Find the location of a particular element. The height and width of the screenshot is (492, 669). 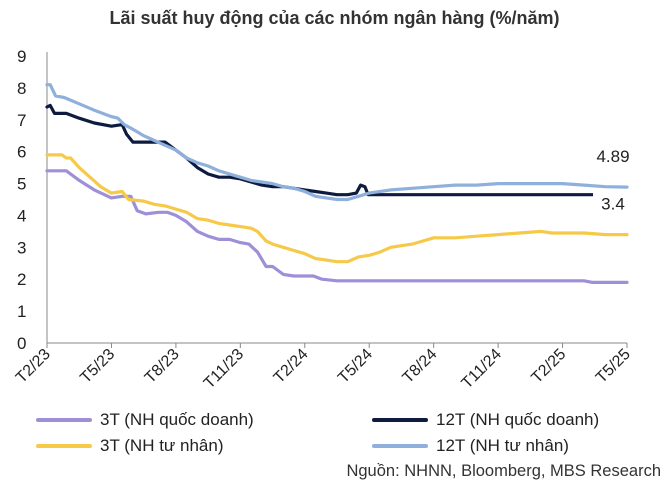

y-tick-label: 9 is located at coordinates (21, 56).